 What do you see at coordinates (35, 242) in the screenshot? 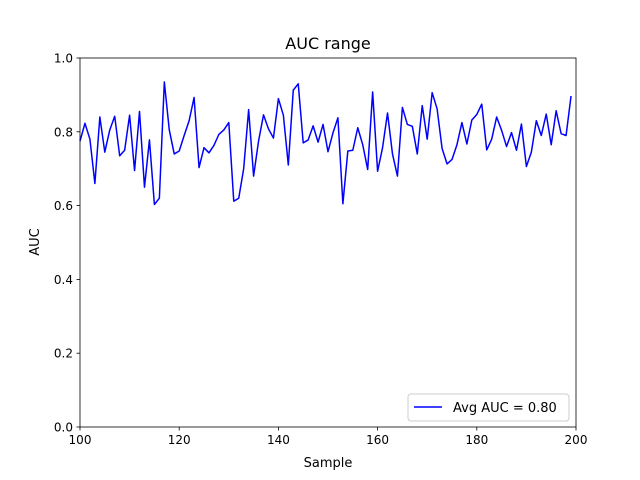
I see `y-axis-label: AUC` at bounding box center [35, 242].